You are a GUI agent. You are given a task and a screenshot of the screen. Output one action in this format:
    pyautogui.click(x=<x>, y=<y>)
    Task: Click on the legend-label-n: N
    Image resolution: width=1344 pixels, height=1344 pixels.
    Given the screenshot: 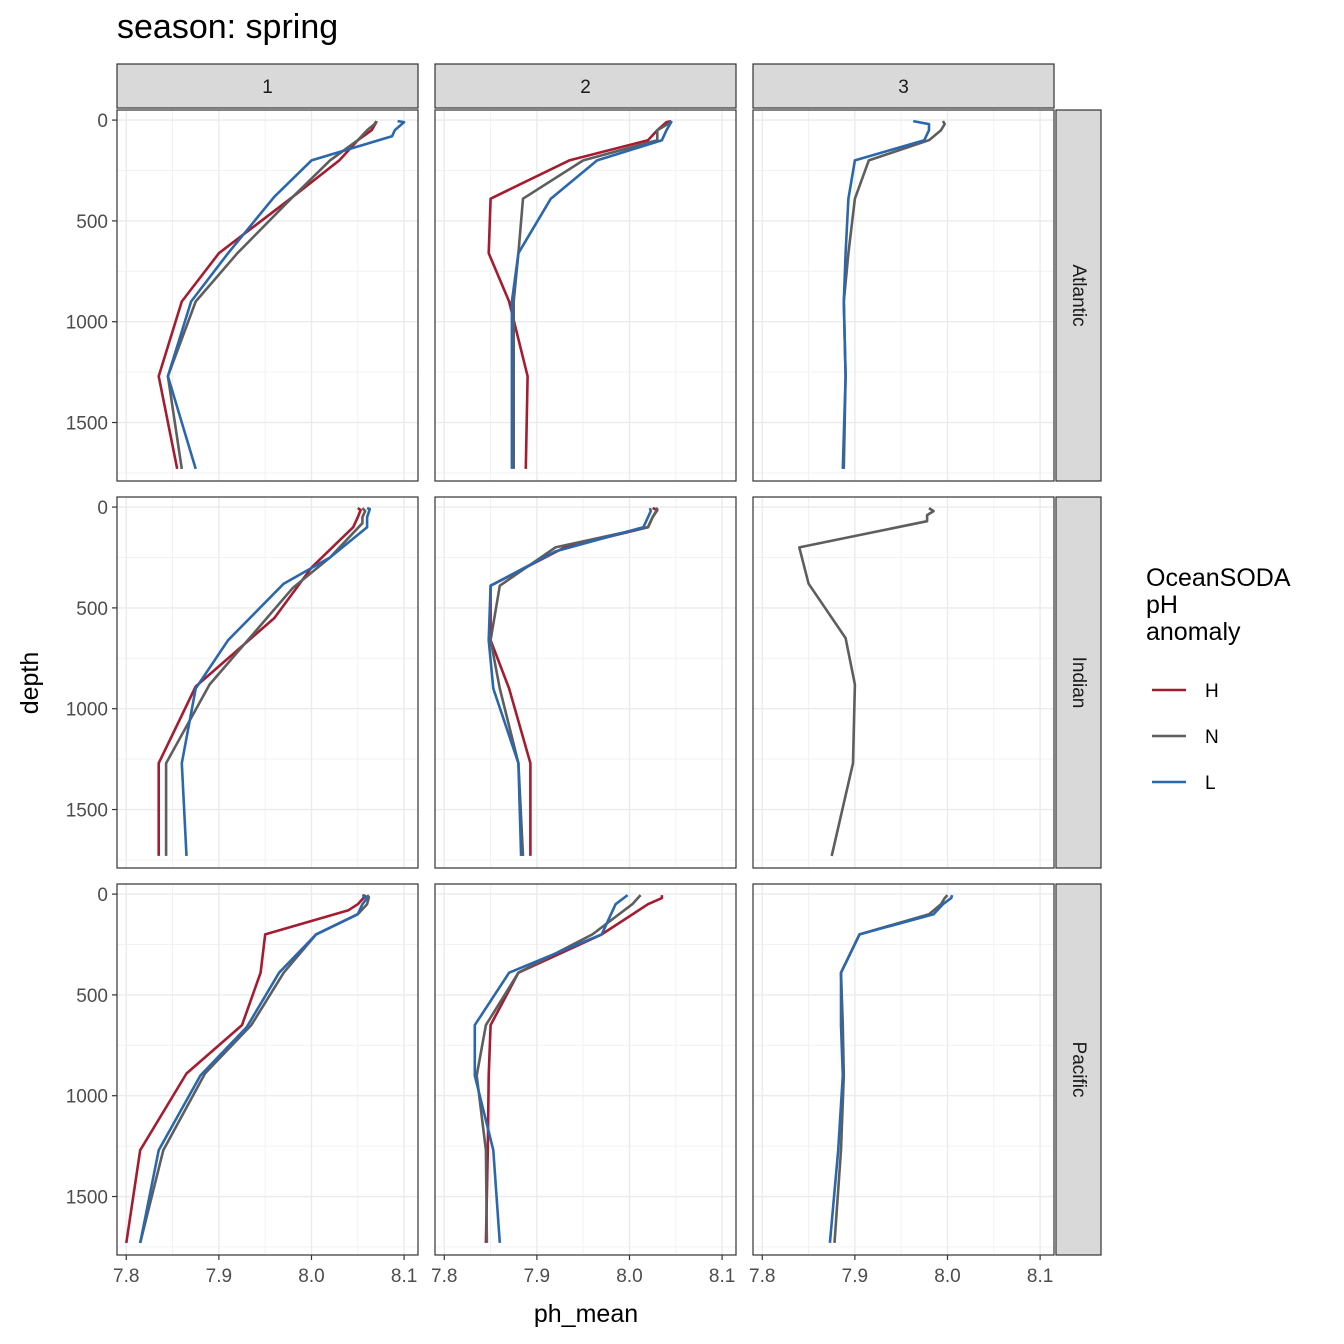 What is the action you would take?
    pyautogui.click(x=1212, y=737)
    